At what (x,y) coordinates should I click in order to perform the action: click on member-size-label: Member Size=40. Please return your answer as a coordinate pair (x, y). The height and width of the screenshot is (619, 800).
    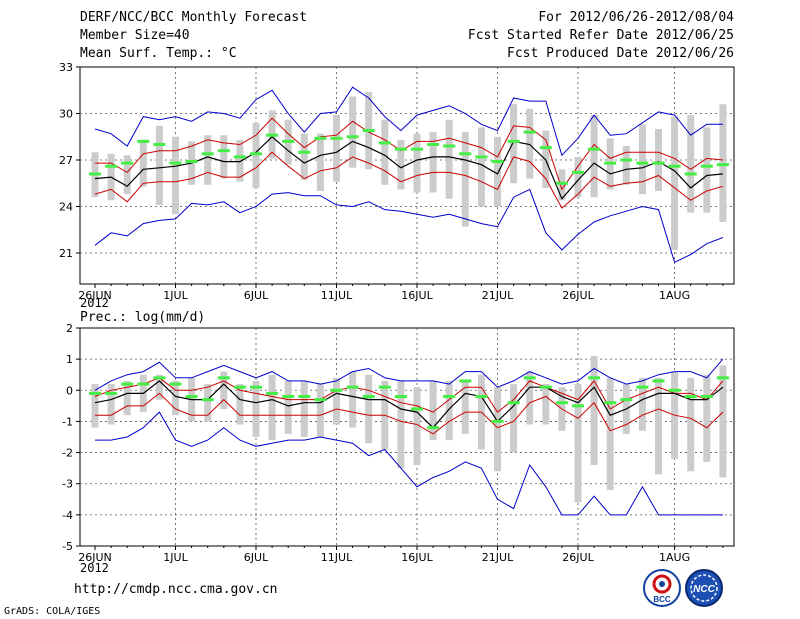
    Looking at the image, I should click on (135, 35).